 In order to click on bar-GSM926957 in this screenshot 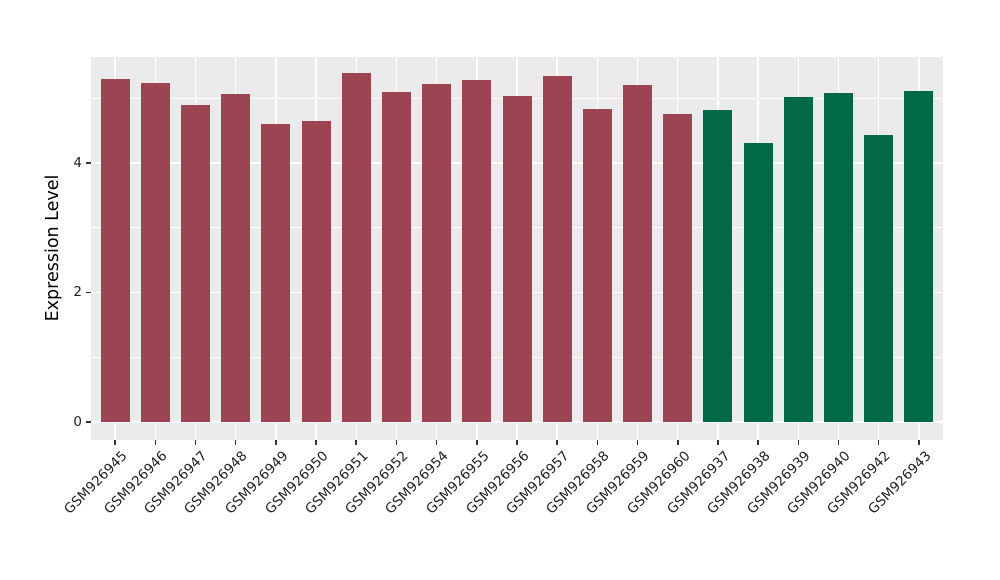, I will do `click(557, 249)`.